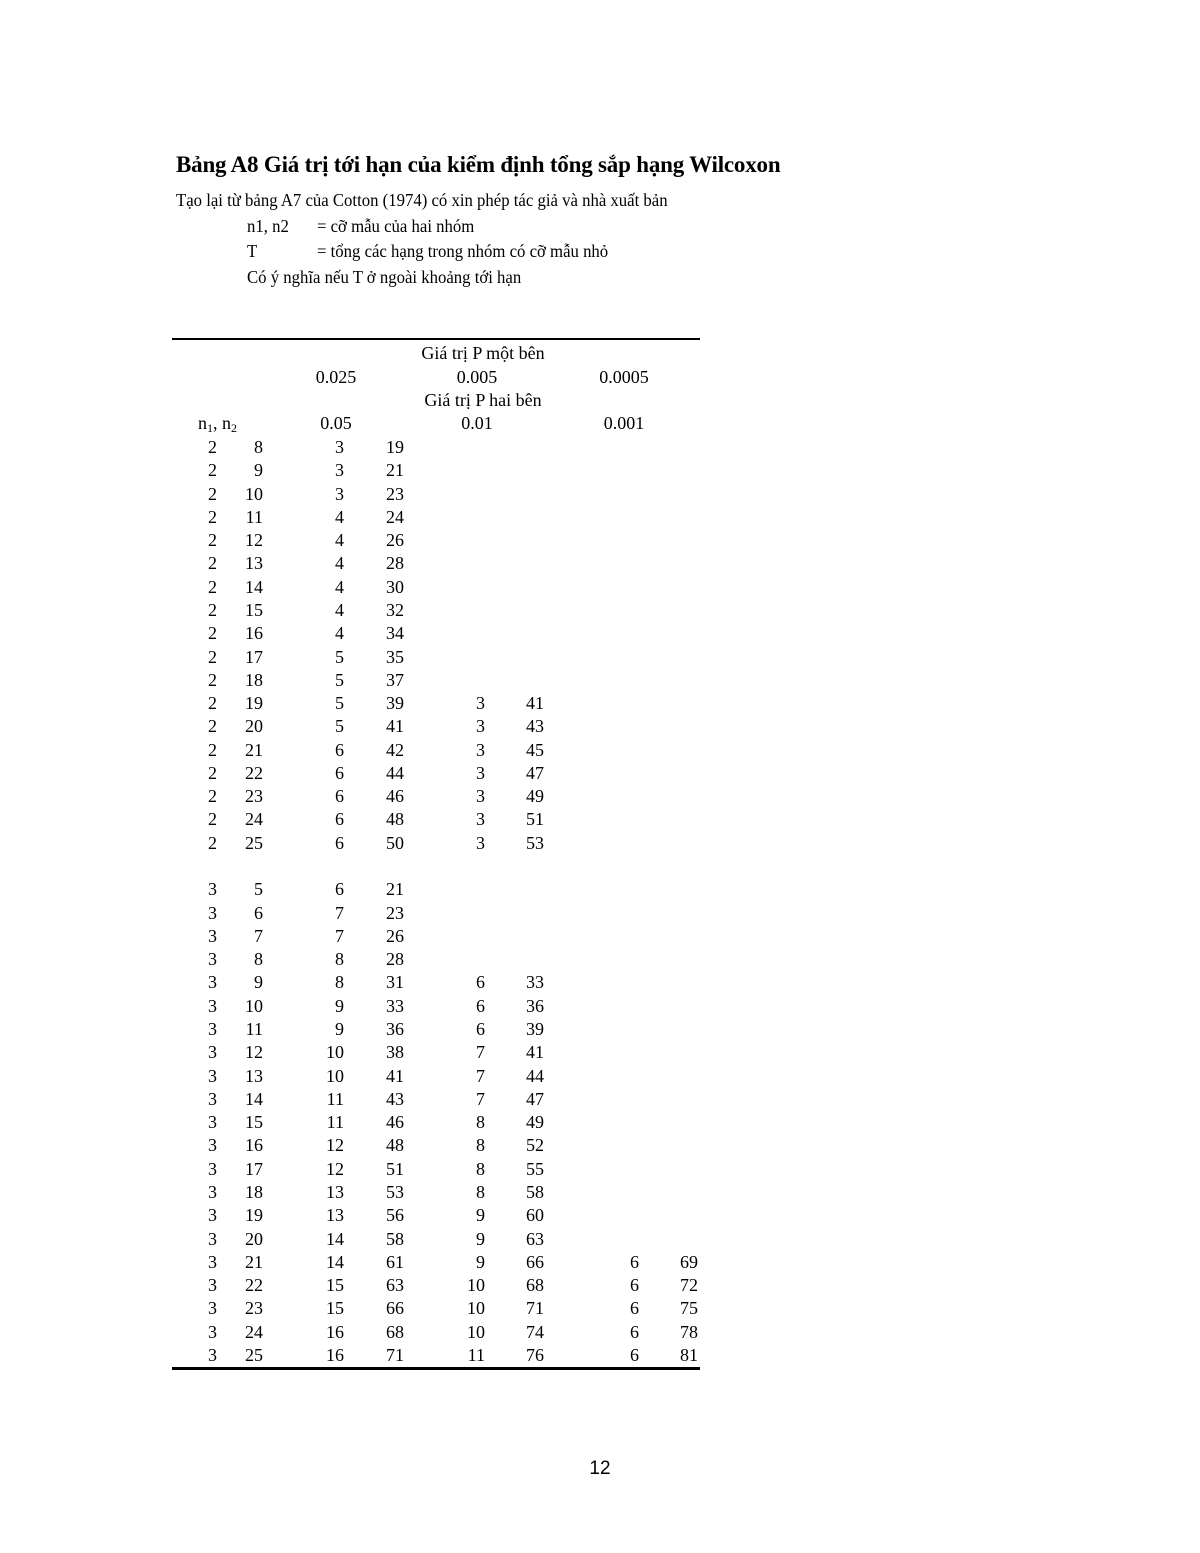 The width and height of the screenshot is (1200, 1553). Describe the element at coordinates (624, 423) in the screenshot. I see `two-sided-p: 0.001` at that location.